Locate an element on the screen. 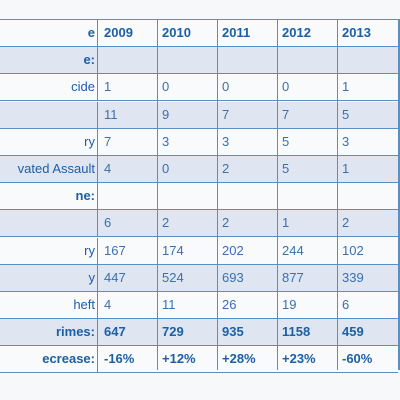  table-cell: +12% is located at coordinates (179, 359).